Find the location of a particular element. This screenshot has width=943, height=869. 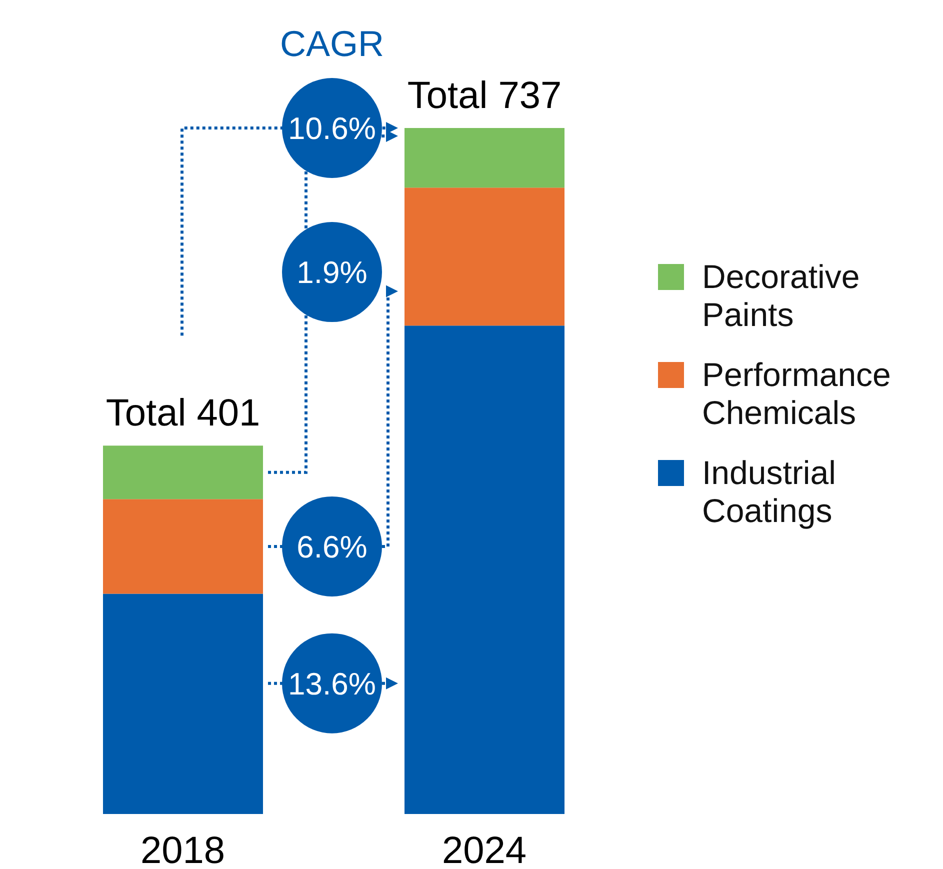

annotation: 1.9% is located at coordinates (332, 272).